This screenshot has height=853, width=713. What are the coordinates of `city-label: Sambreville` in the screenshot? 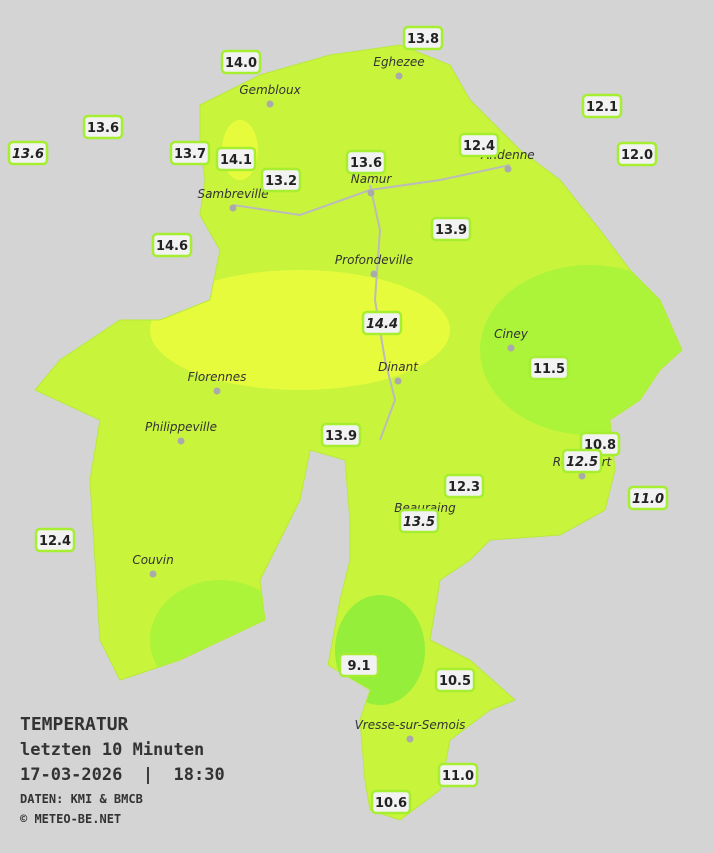 It's located at (232, 194).